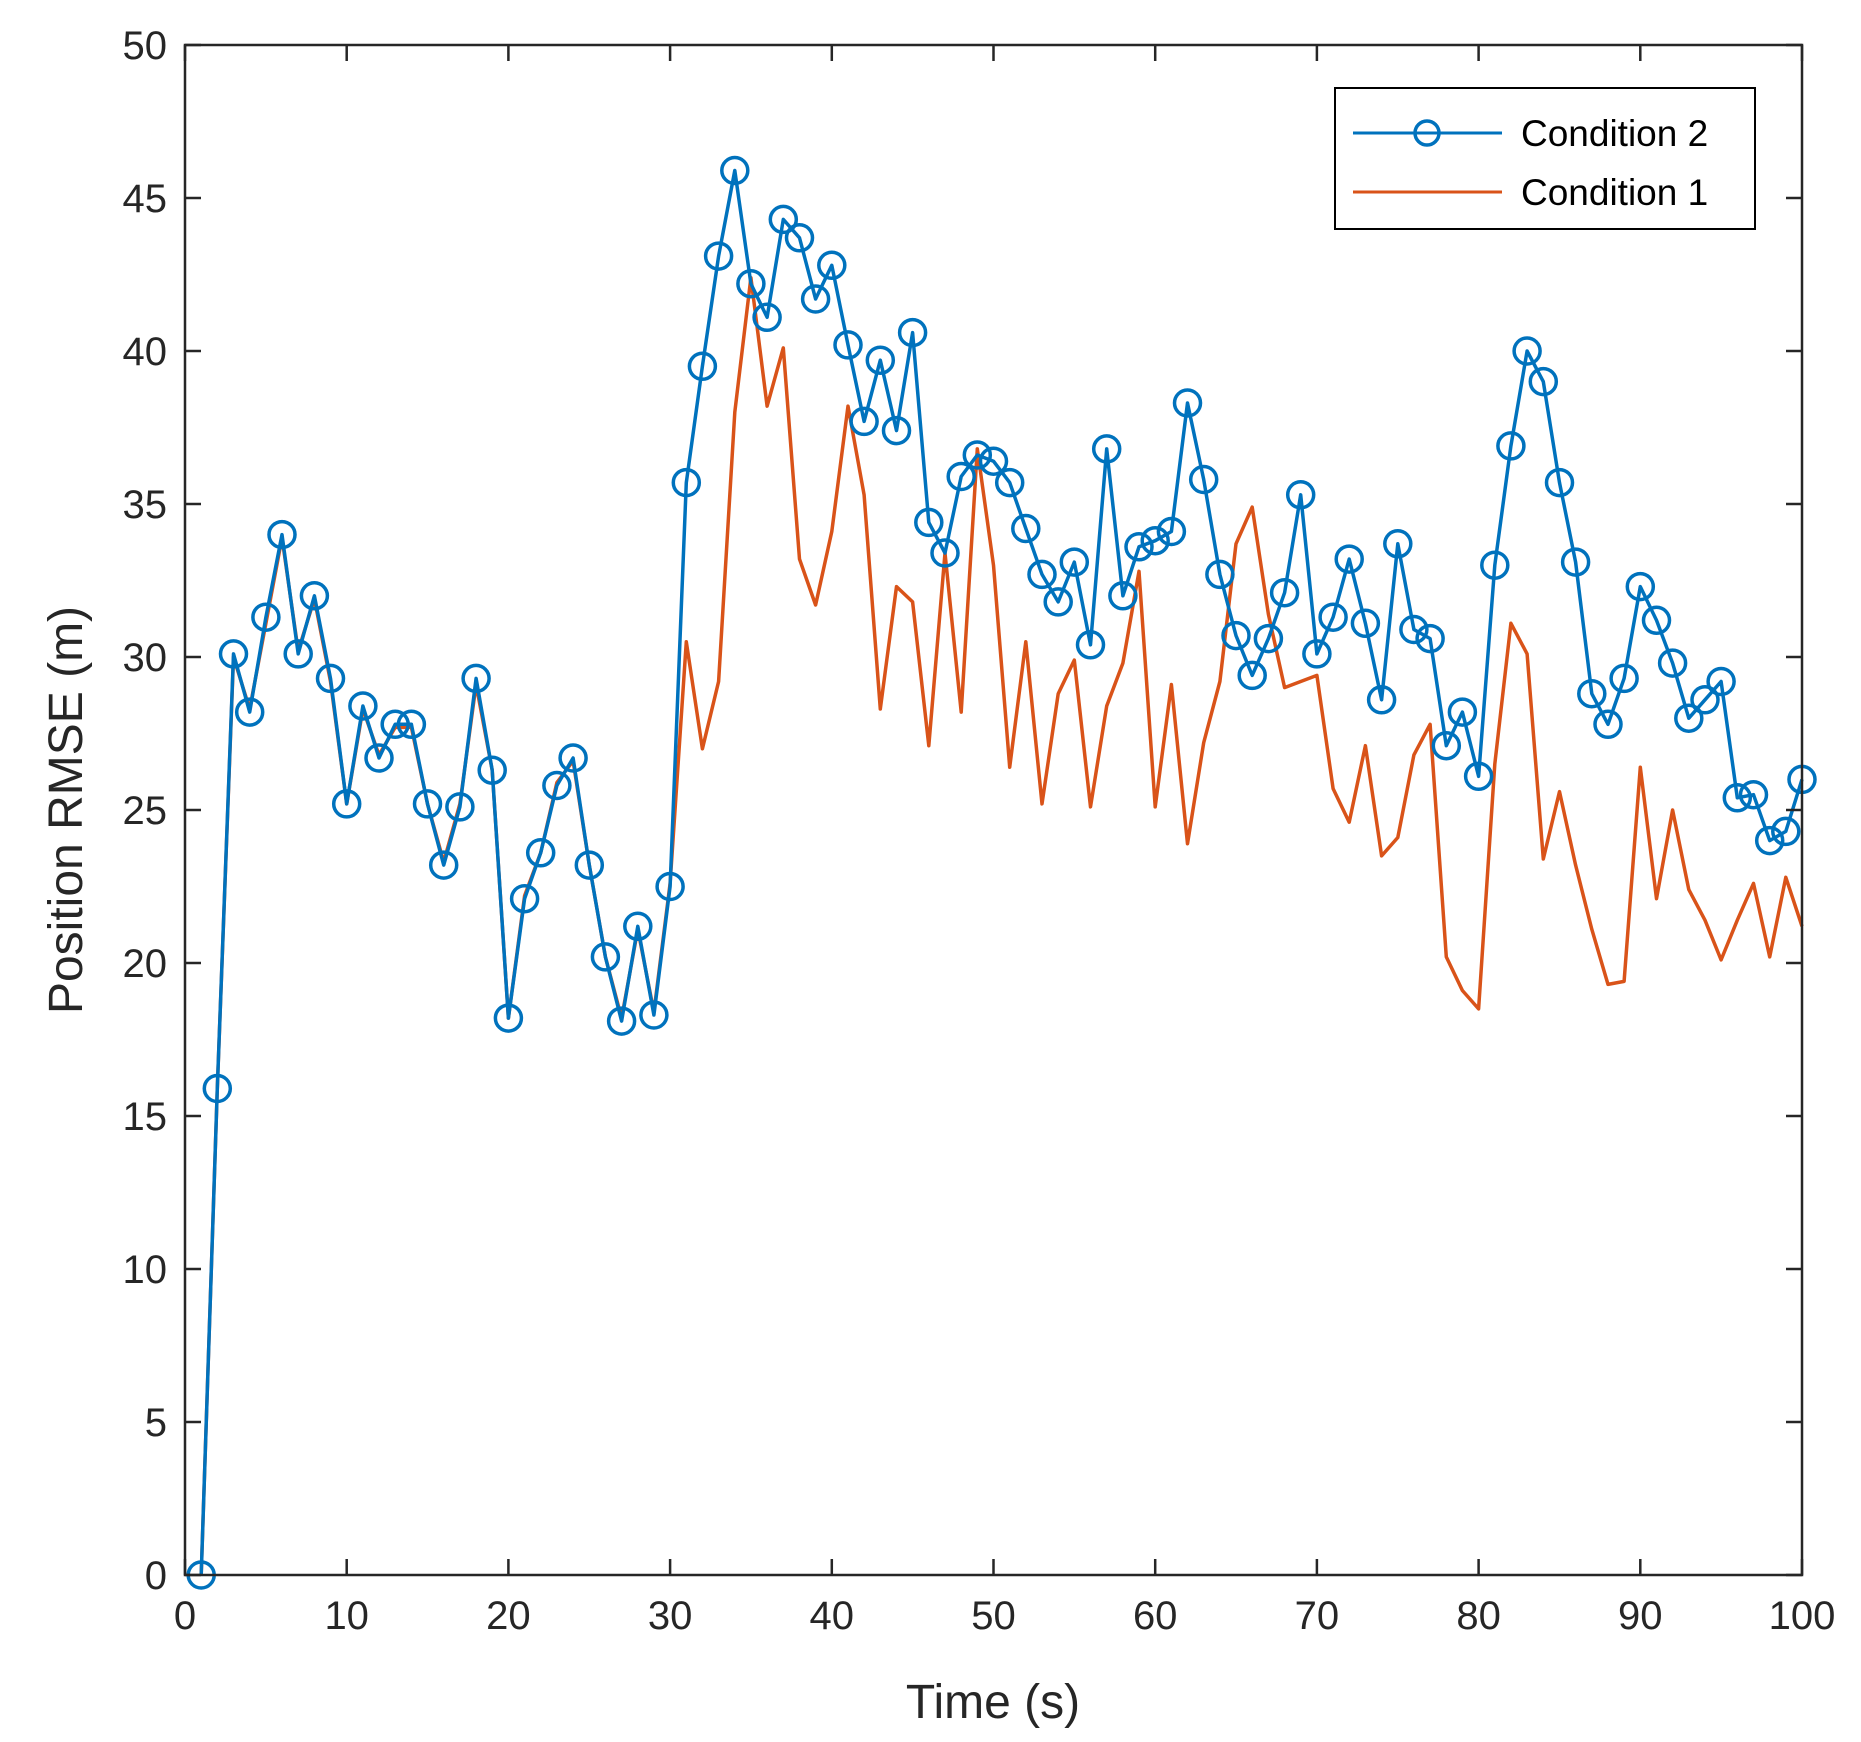  Describe the element at coordinates (993, 1702) in the screenshot. I see `x-axis-label: Time (s)` at that location.